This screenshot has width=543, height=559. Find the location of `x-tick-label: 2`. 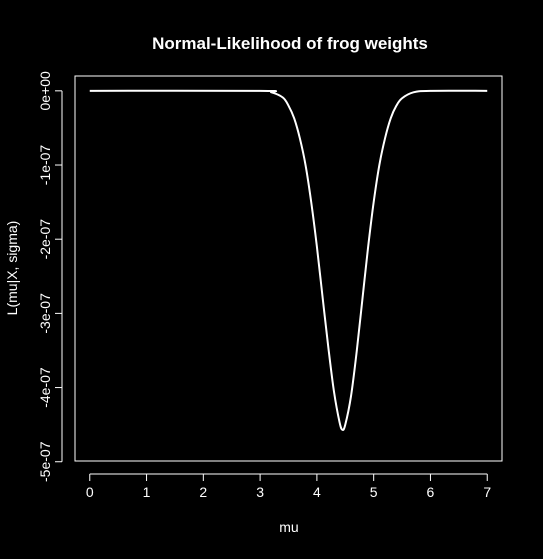

x-tick-label: 2 is located at coordinates (203, 492).